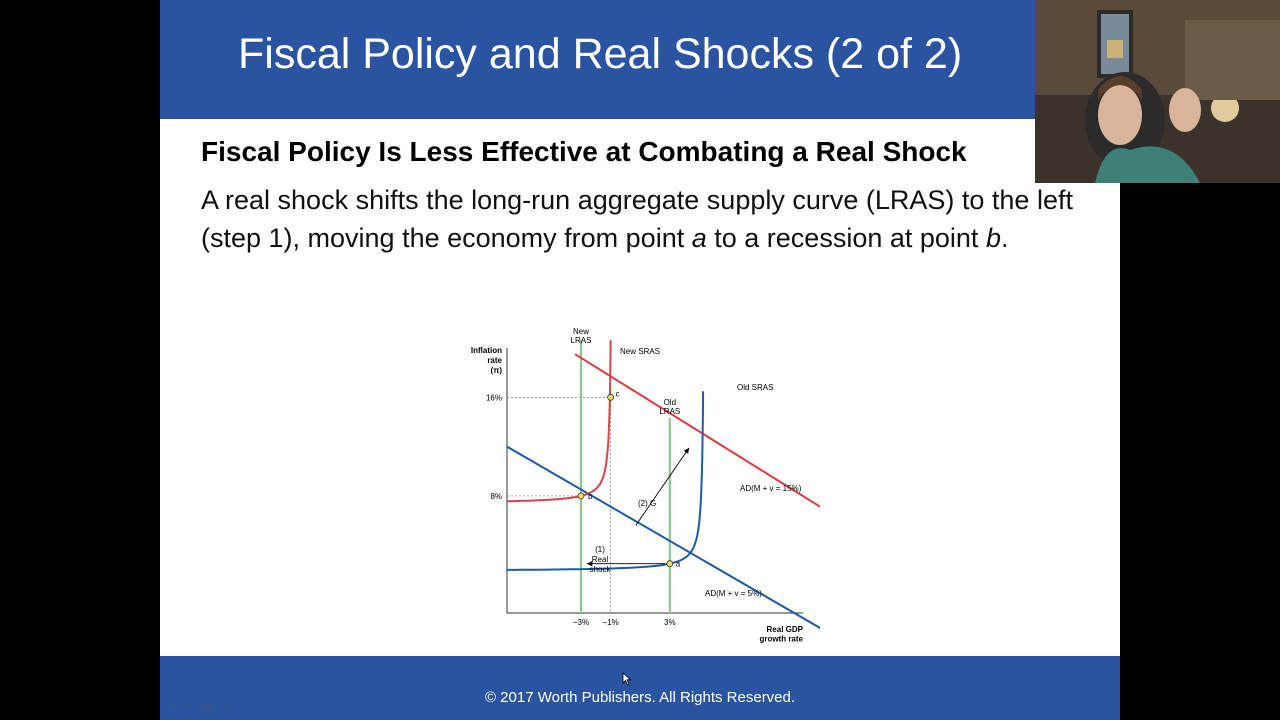 This screenshot has height=720, width=1280. I want to click on slide-header, so click(640, 59).